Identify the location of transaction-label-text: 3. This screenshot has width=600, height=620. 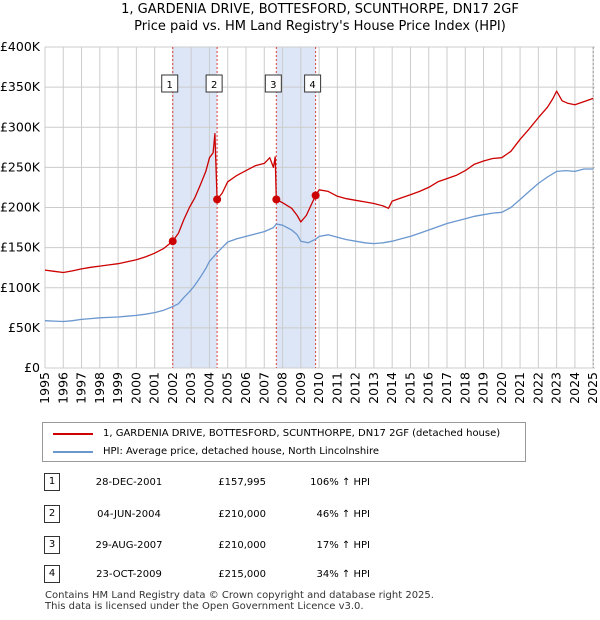
(273, 85).